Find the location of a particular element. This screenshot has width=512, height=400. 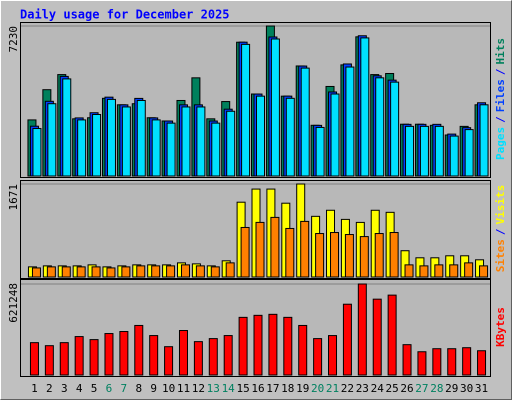

x-tick-label: 18 is located at coordinates (287, 388).